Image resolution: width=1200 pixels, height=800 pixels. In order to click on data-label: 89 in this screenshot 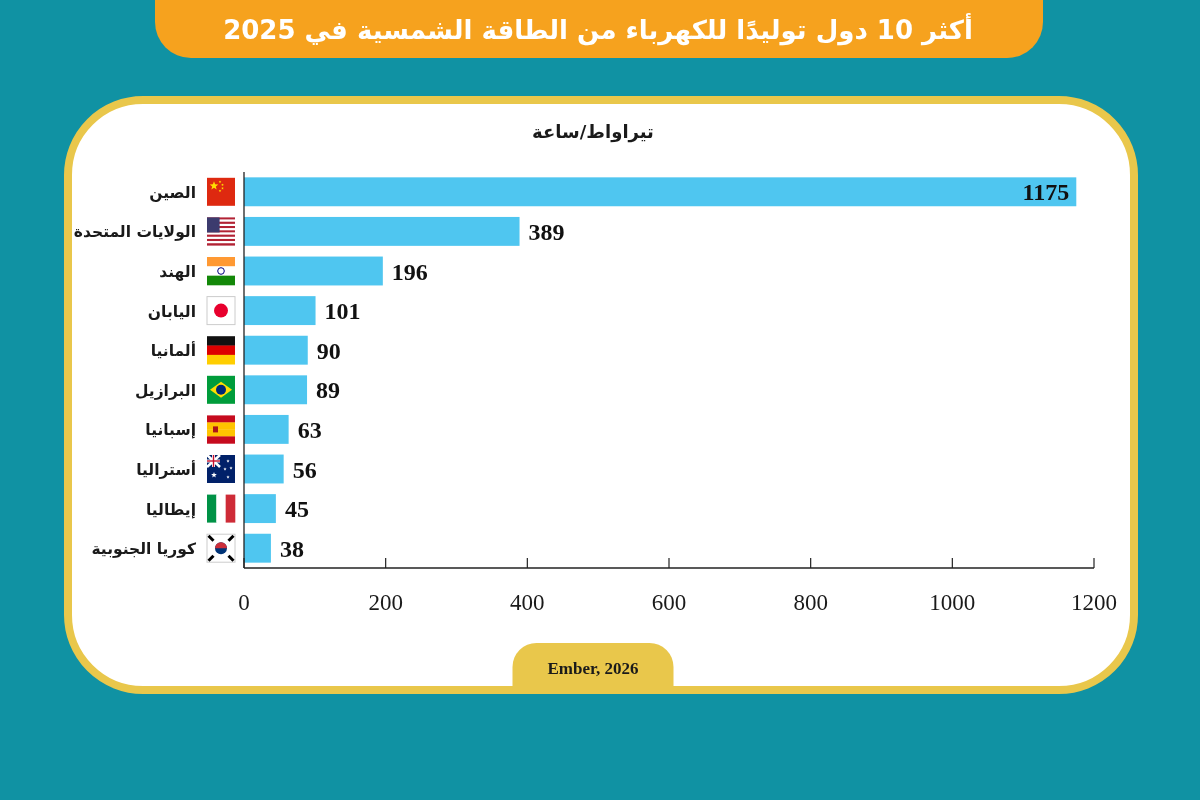, I will do `click(328, 390)`.